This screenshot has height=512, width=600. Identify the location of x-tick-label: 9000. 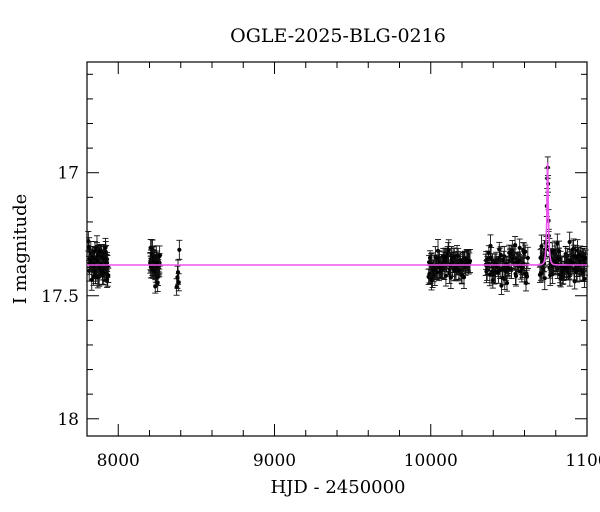
(274, 461).